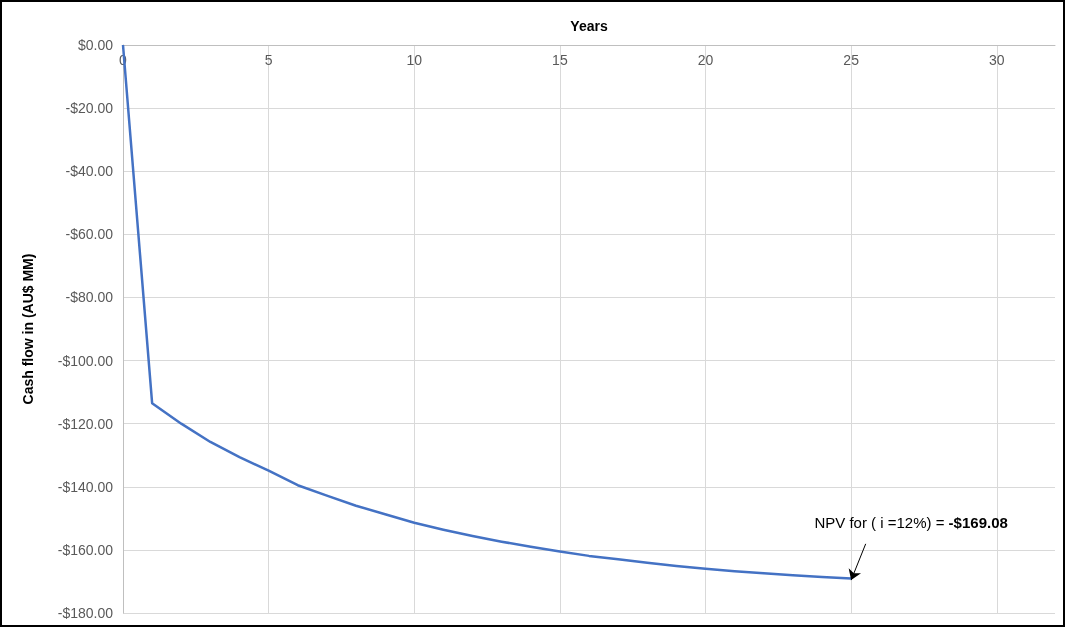  Describe the element at coordinates (705, 60) in the screenshot. I see `x-tick-label: 20` at that location.